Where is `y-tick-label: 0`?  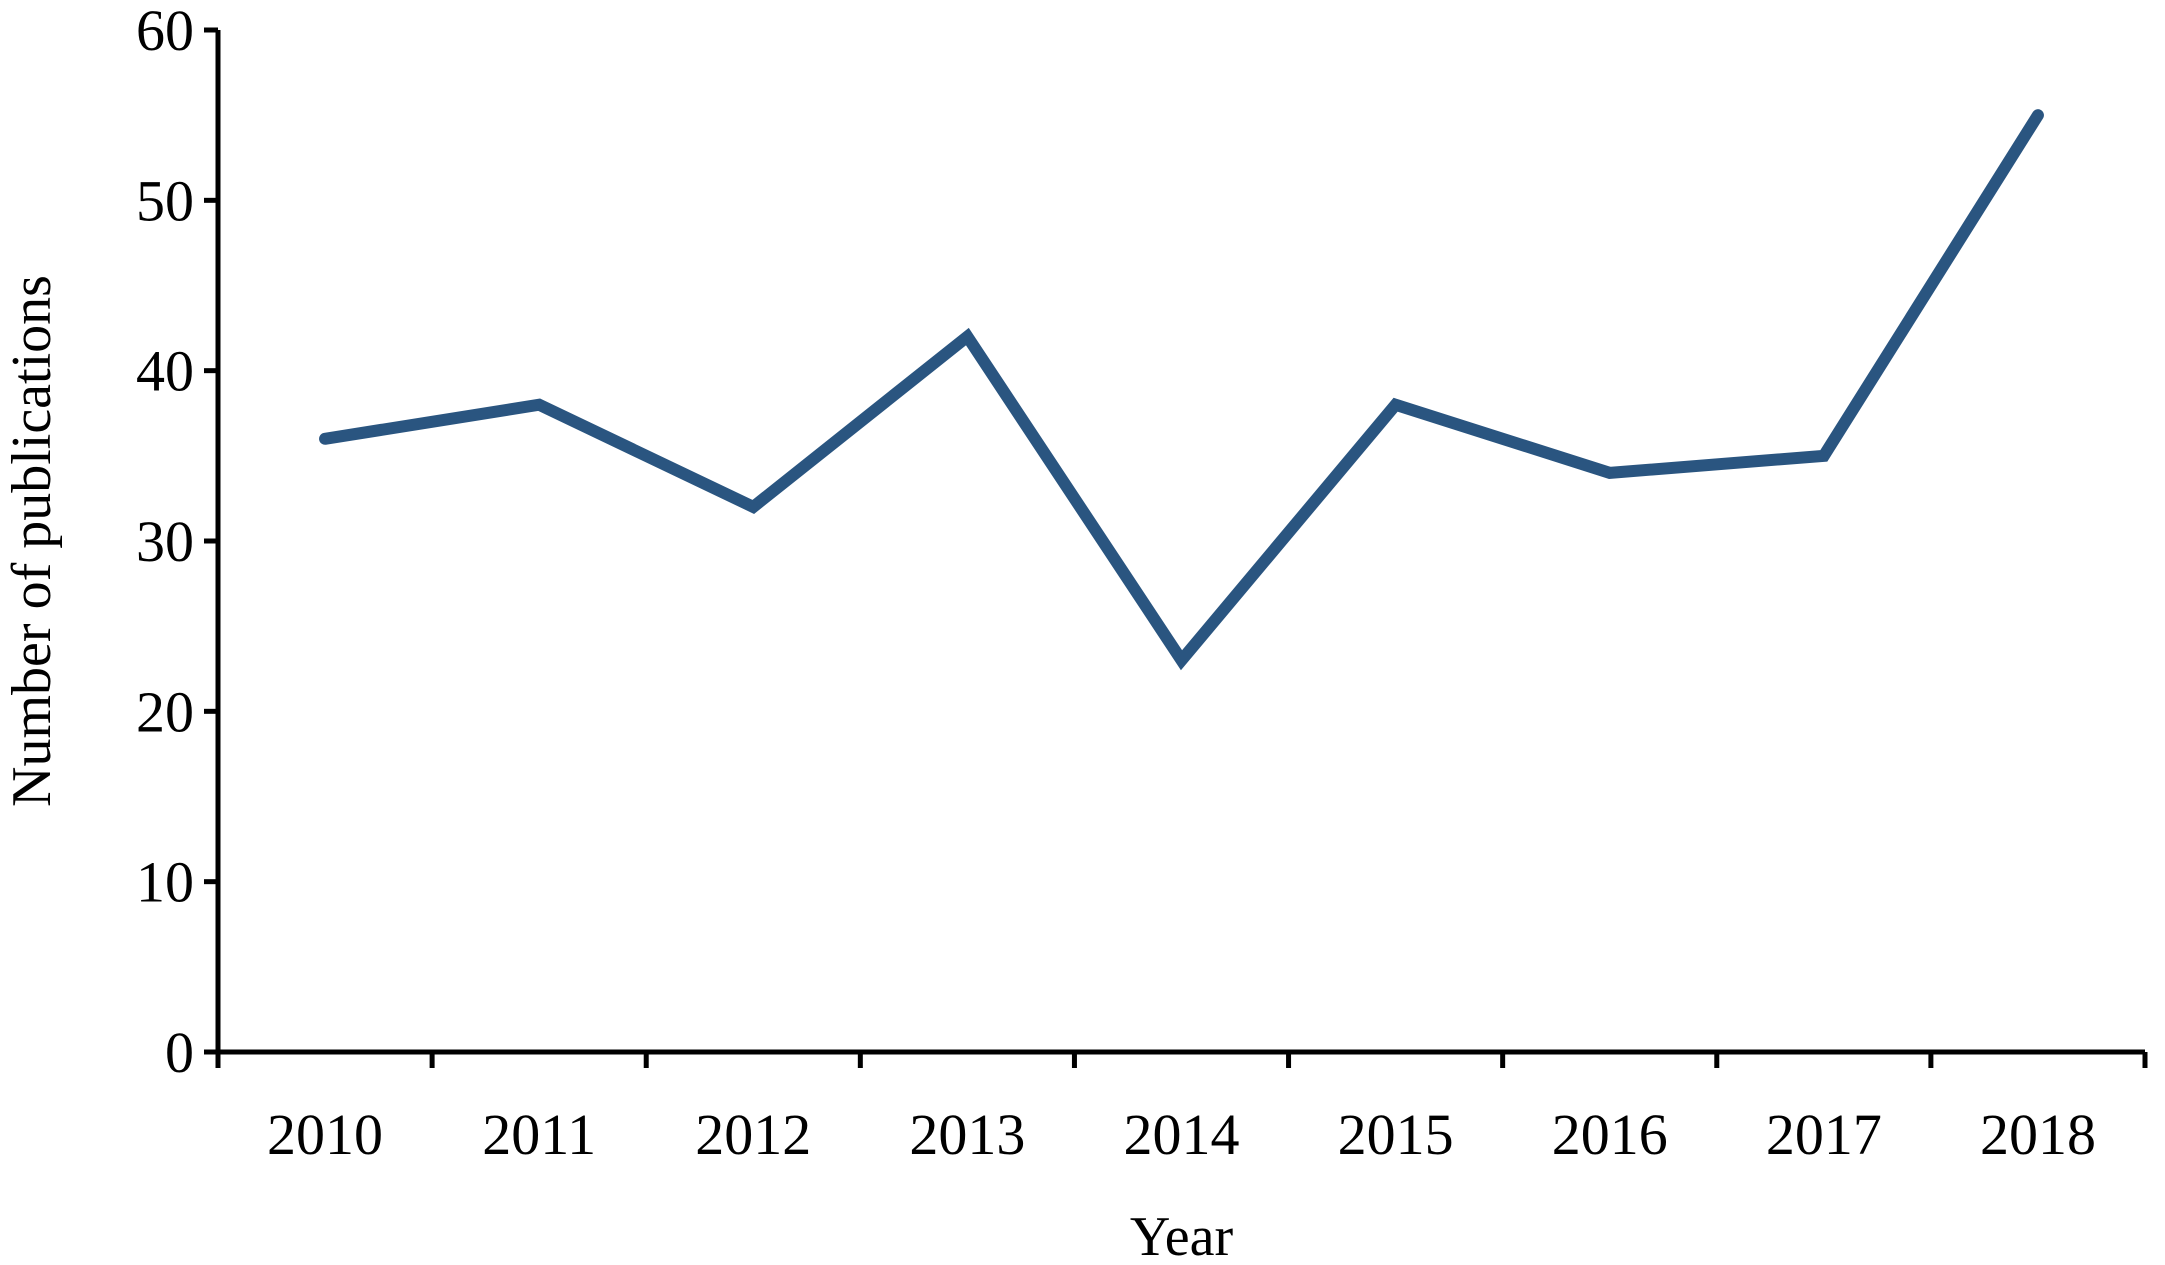
y-tick-label: 0 is located at coordinates (179, 1052).